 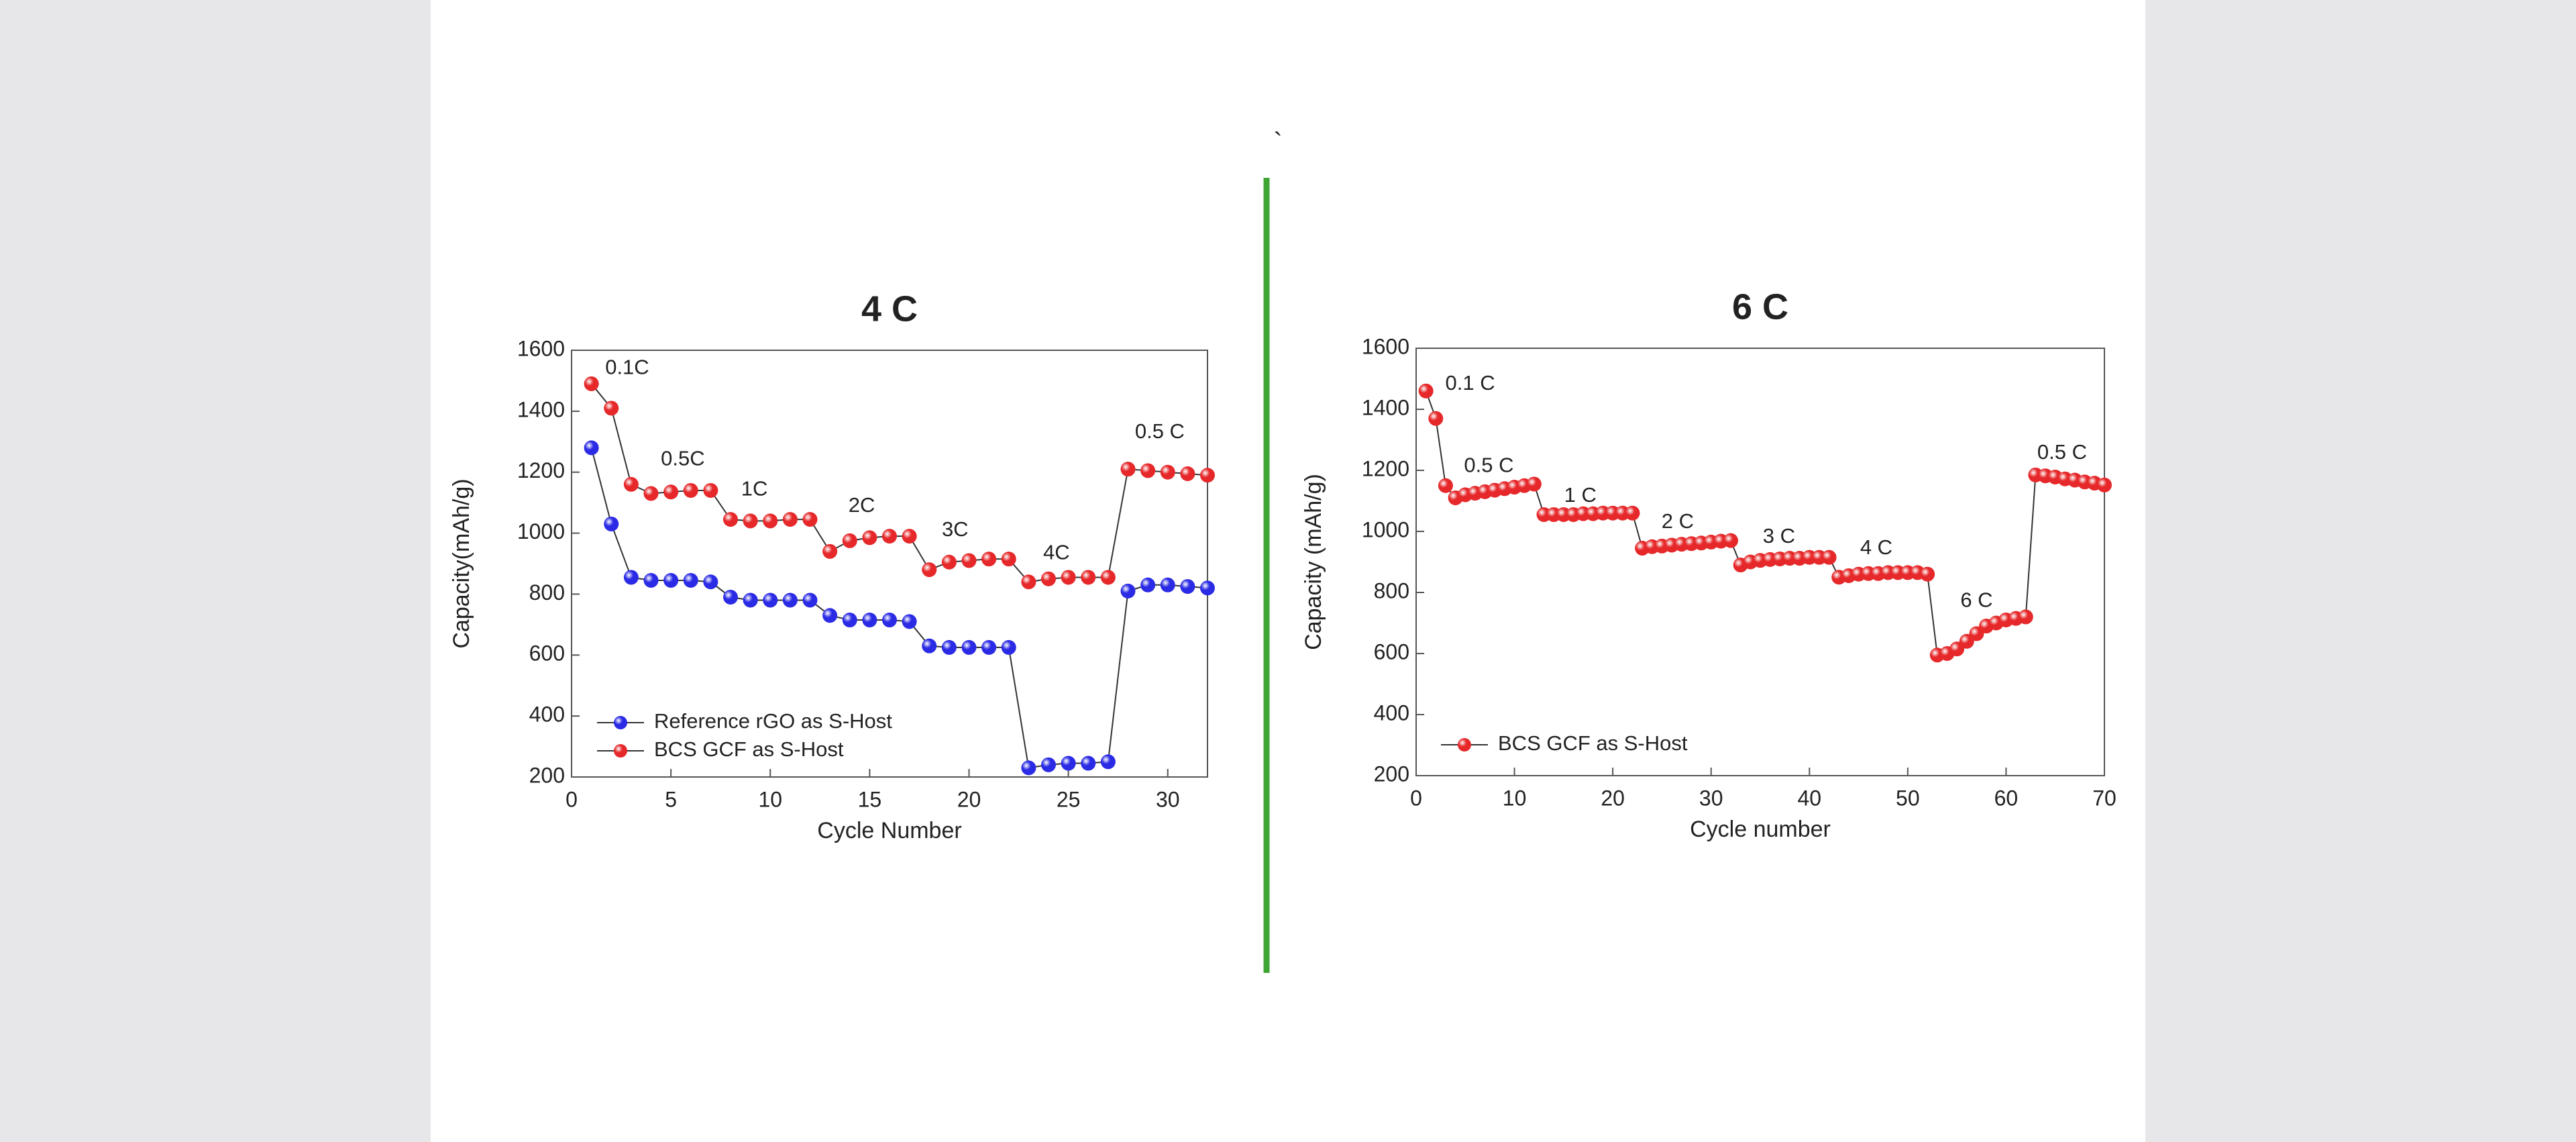 What do you see at coordinates (1056, 552) in the screenshot?
I see `annotation: 4C` at bounding box center [1056, 552].